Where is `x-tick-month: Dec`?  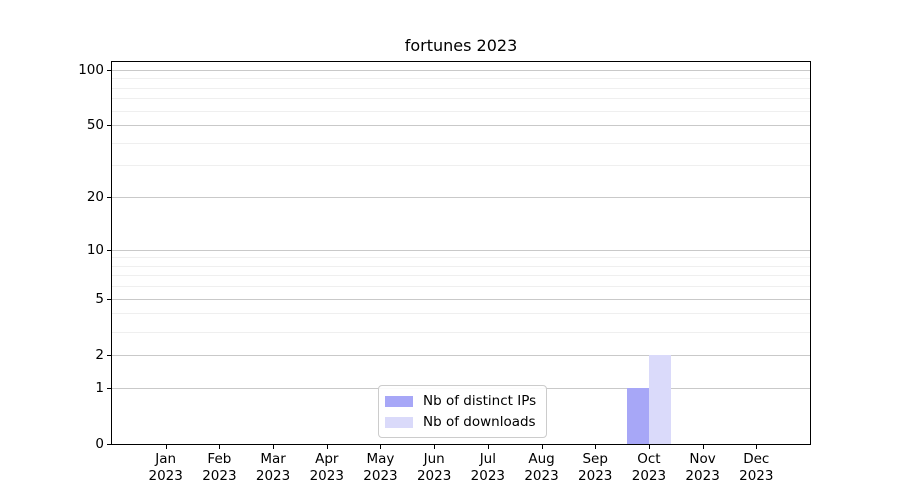 x-tick-month: Dec is located at coordinates (756, 459).